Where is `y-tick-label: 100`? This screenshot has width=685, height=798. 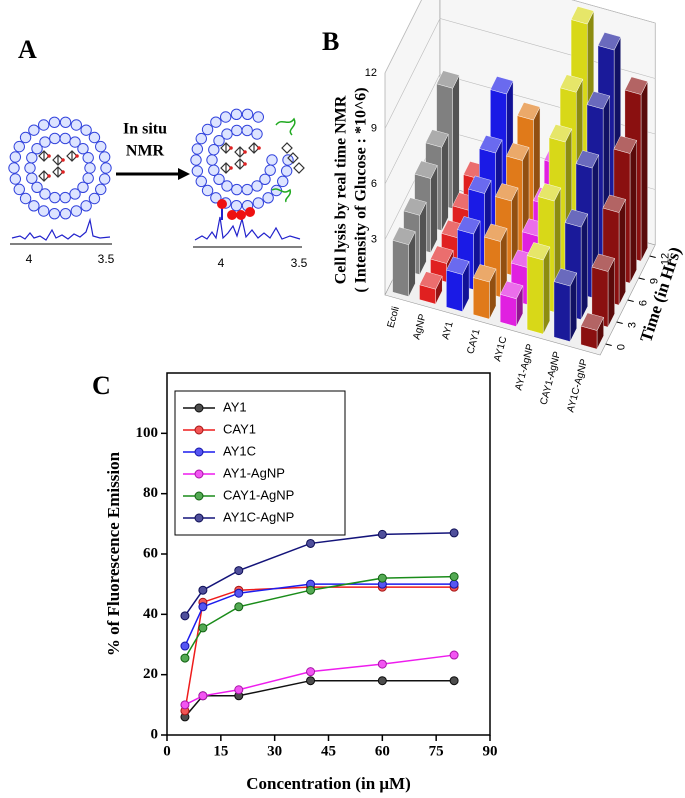
y-tick-label: 100 is located at coordinates (147, 433).